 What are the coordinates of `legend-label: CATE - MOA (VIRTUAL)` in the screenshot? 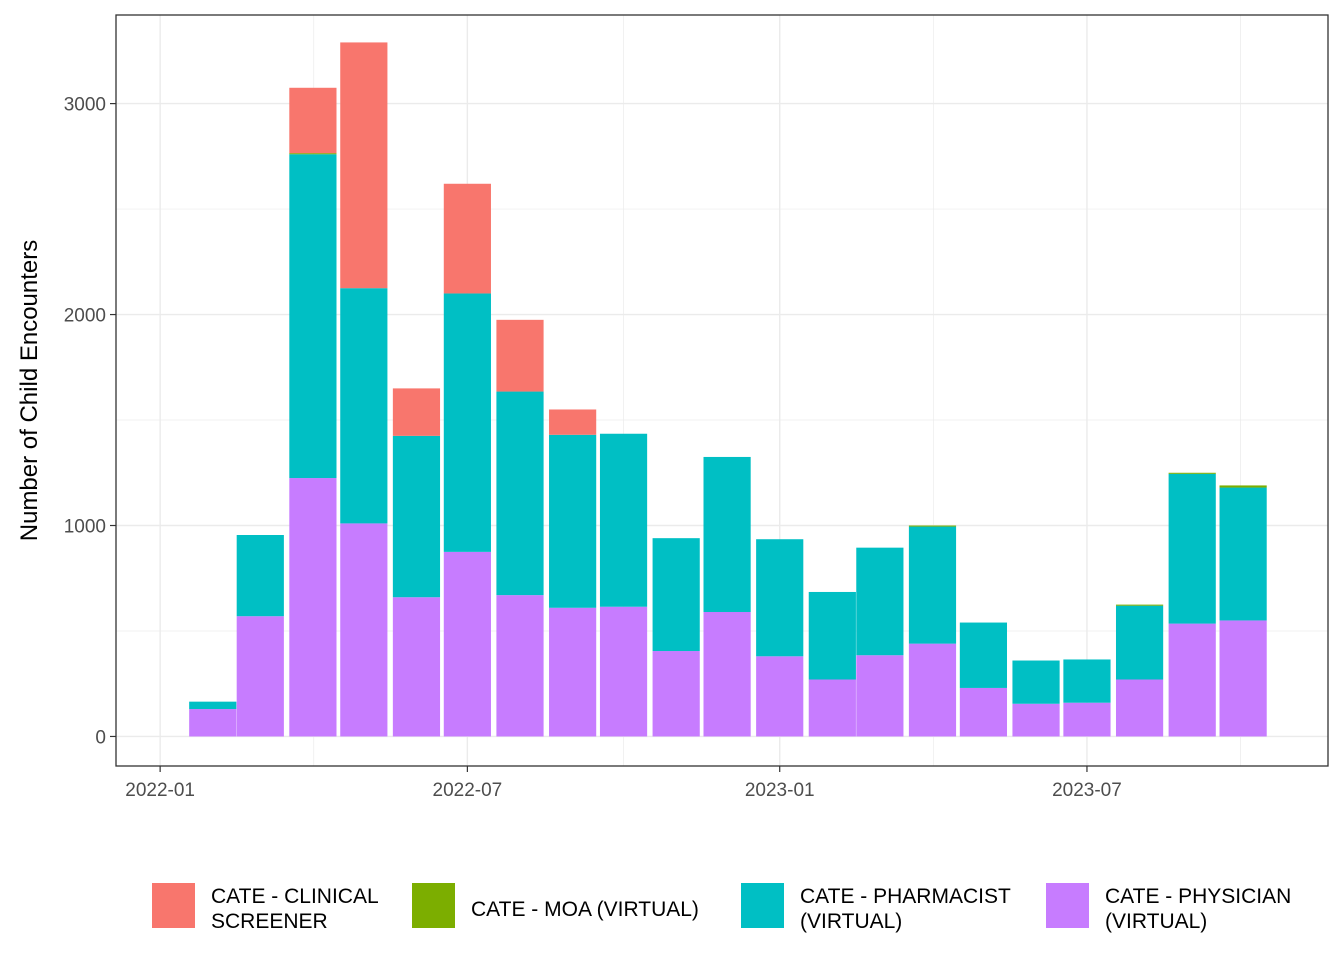 It's located at (585, 909).